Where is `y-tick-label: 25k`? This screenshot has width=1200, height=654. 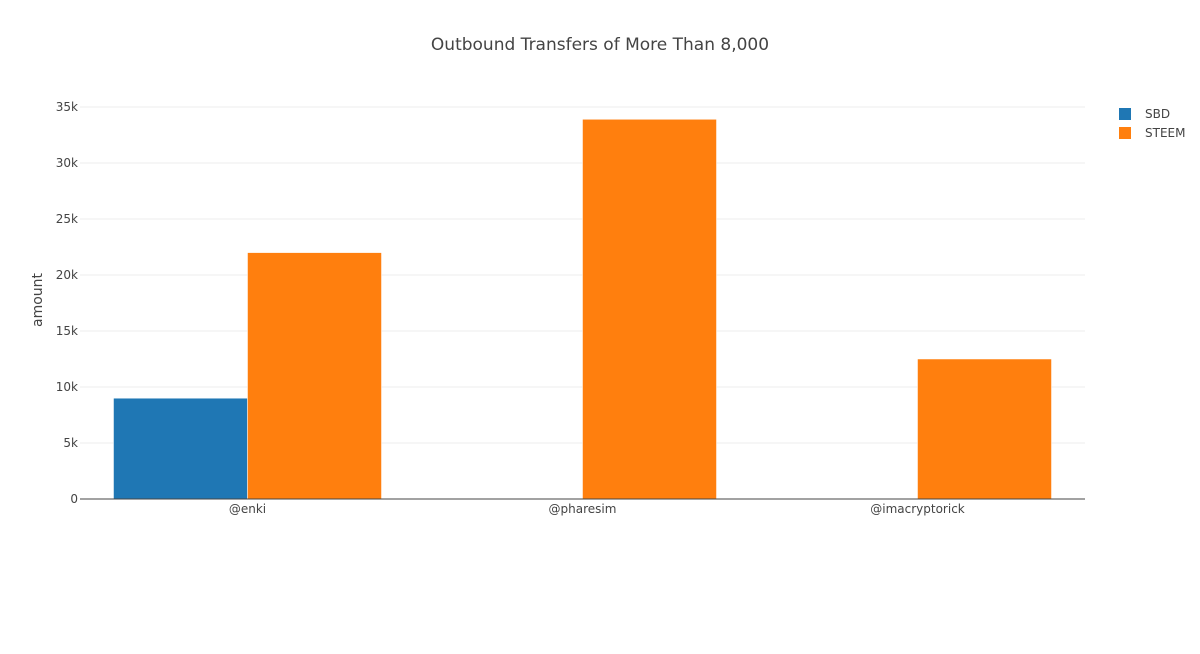 y-tick-label: 25k is located at coordinates (67, 219).